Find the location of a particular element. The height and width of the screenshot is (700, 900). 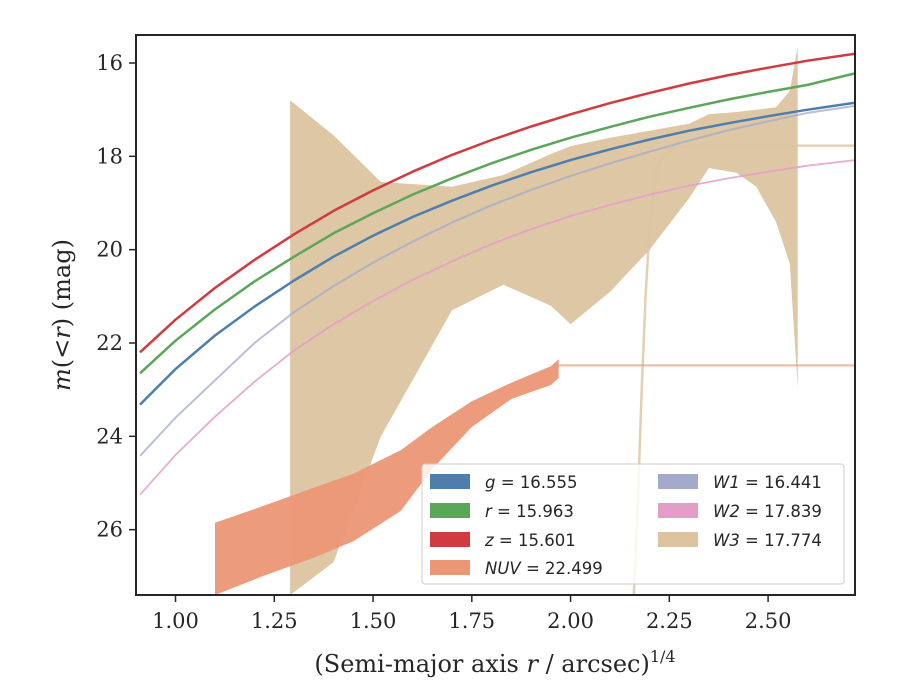

legend-swatch-W2 is located at coordinates (678, 510).